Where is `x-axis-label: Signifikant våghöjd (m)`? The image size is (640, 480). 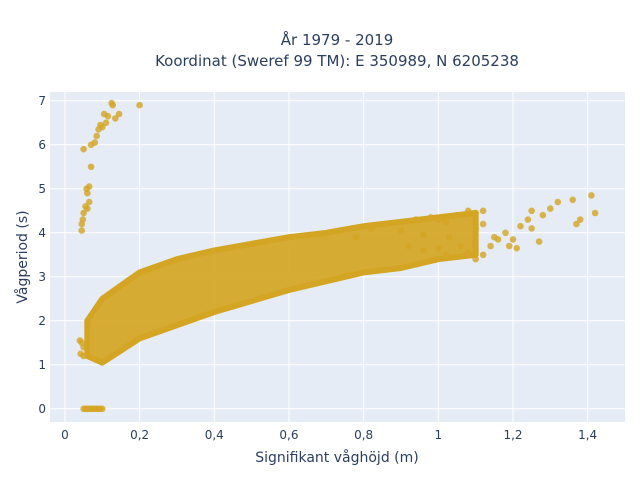 x-axis-label: Signifikant våghöjd (m) is located at coordinates (336, 457).